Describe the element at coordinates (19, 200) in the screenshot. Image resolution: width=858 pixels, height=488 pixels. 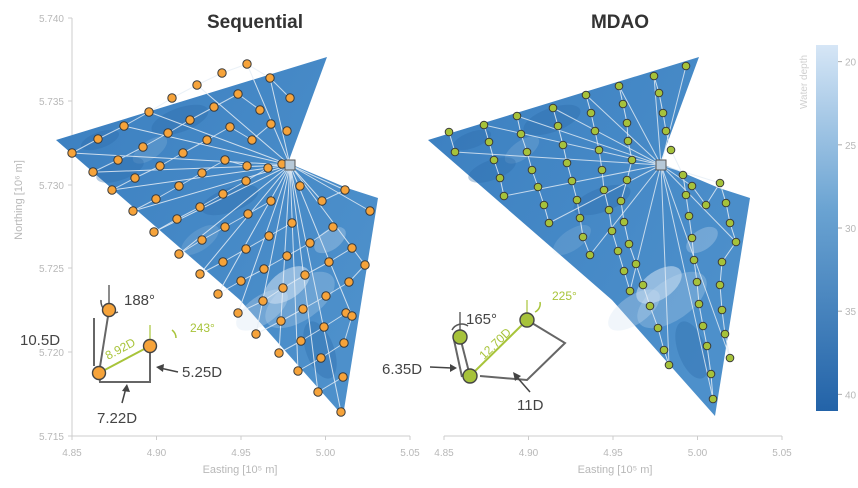
I see `y-axis-label: Northing [10⁶ m]` at that location.